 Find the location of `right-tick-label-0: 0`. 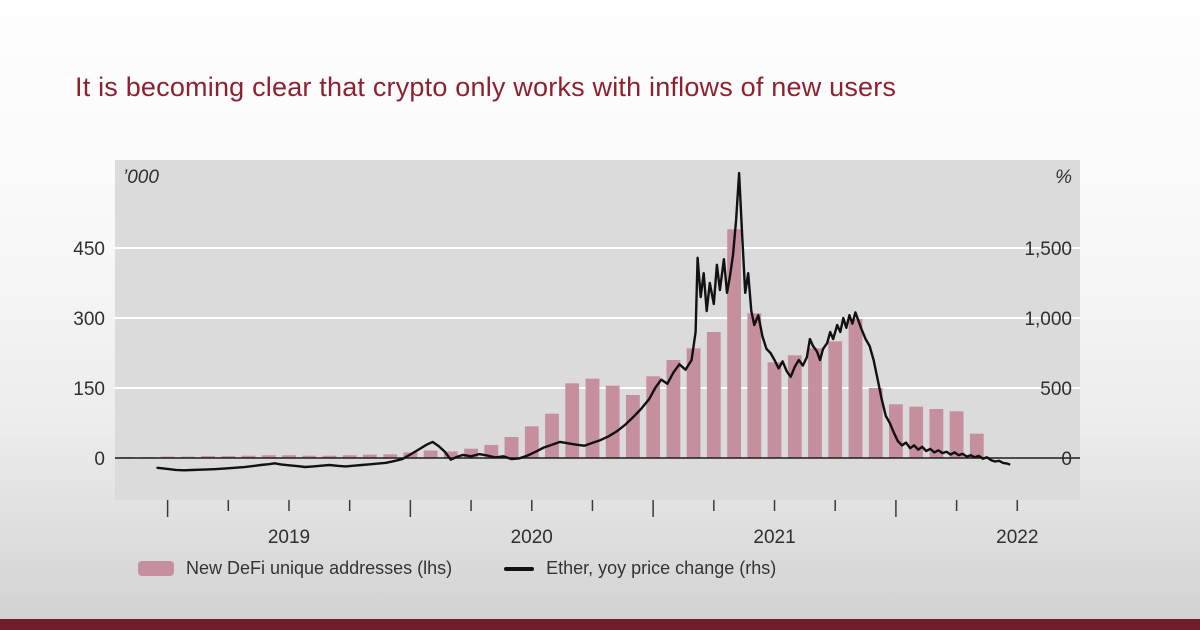

right-tick-label-0: 0 is located at coordinates (1066, 459).